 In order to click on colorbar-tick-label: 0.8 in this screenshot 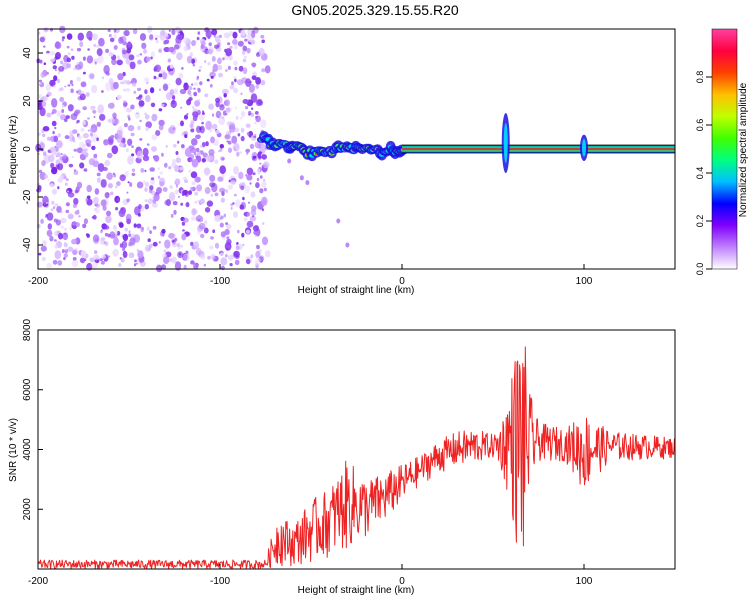, I will do `click(700, 77)`.